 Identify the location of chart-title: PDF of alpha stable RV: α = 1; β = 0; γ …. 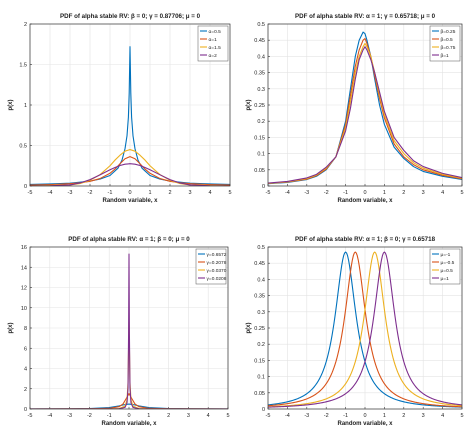
(365, 239).